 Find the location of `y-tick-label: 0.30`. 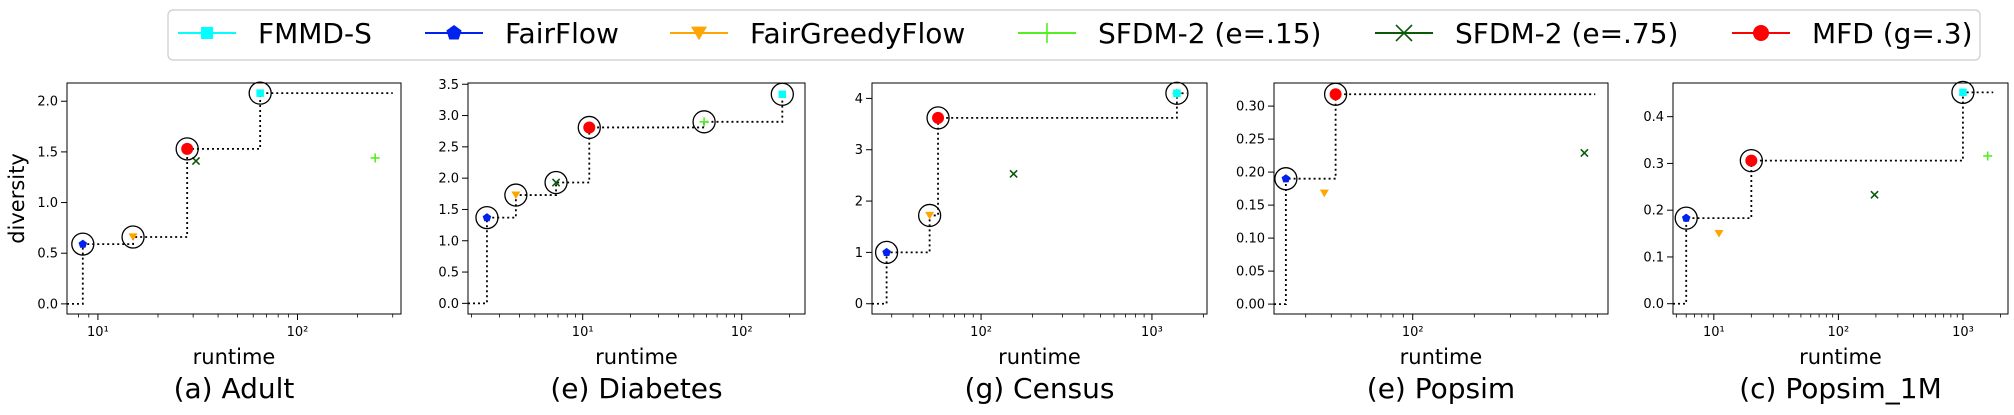

y-tick-label: 0.30 is located at coordinates (1250, 107).